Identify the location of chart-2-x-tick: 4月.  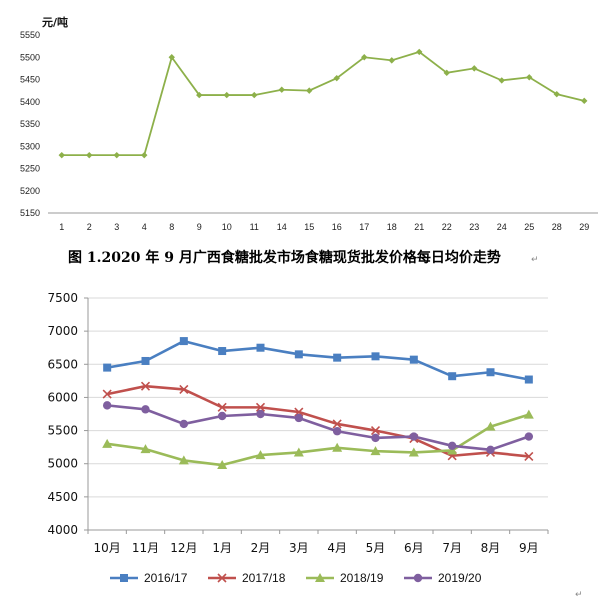
(337, 548).